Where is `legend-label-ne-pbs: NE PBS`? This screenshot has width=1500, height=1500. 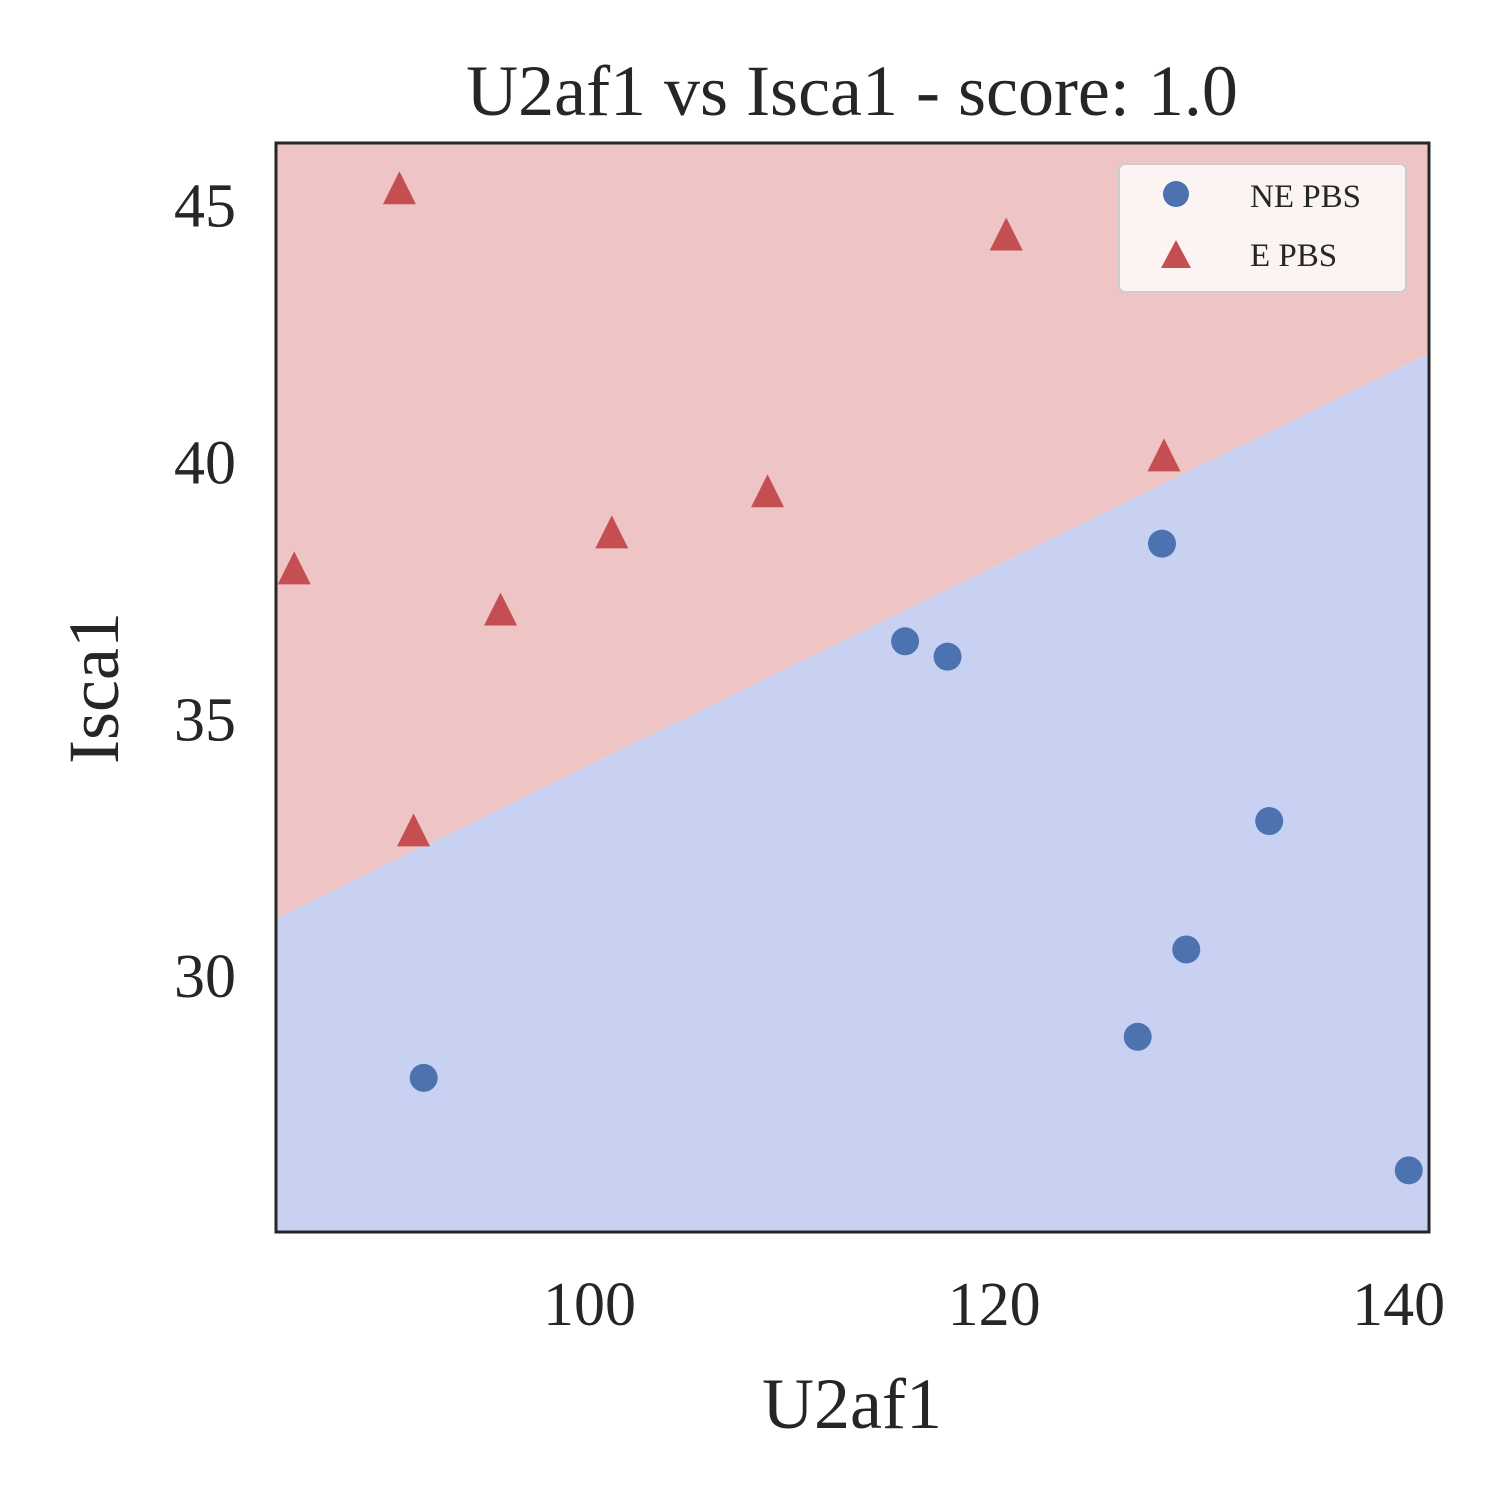 legend-label-ne-pbs: NE PBS is located at coordinates (1305, 197).